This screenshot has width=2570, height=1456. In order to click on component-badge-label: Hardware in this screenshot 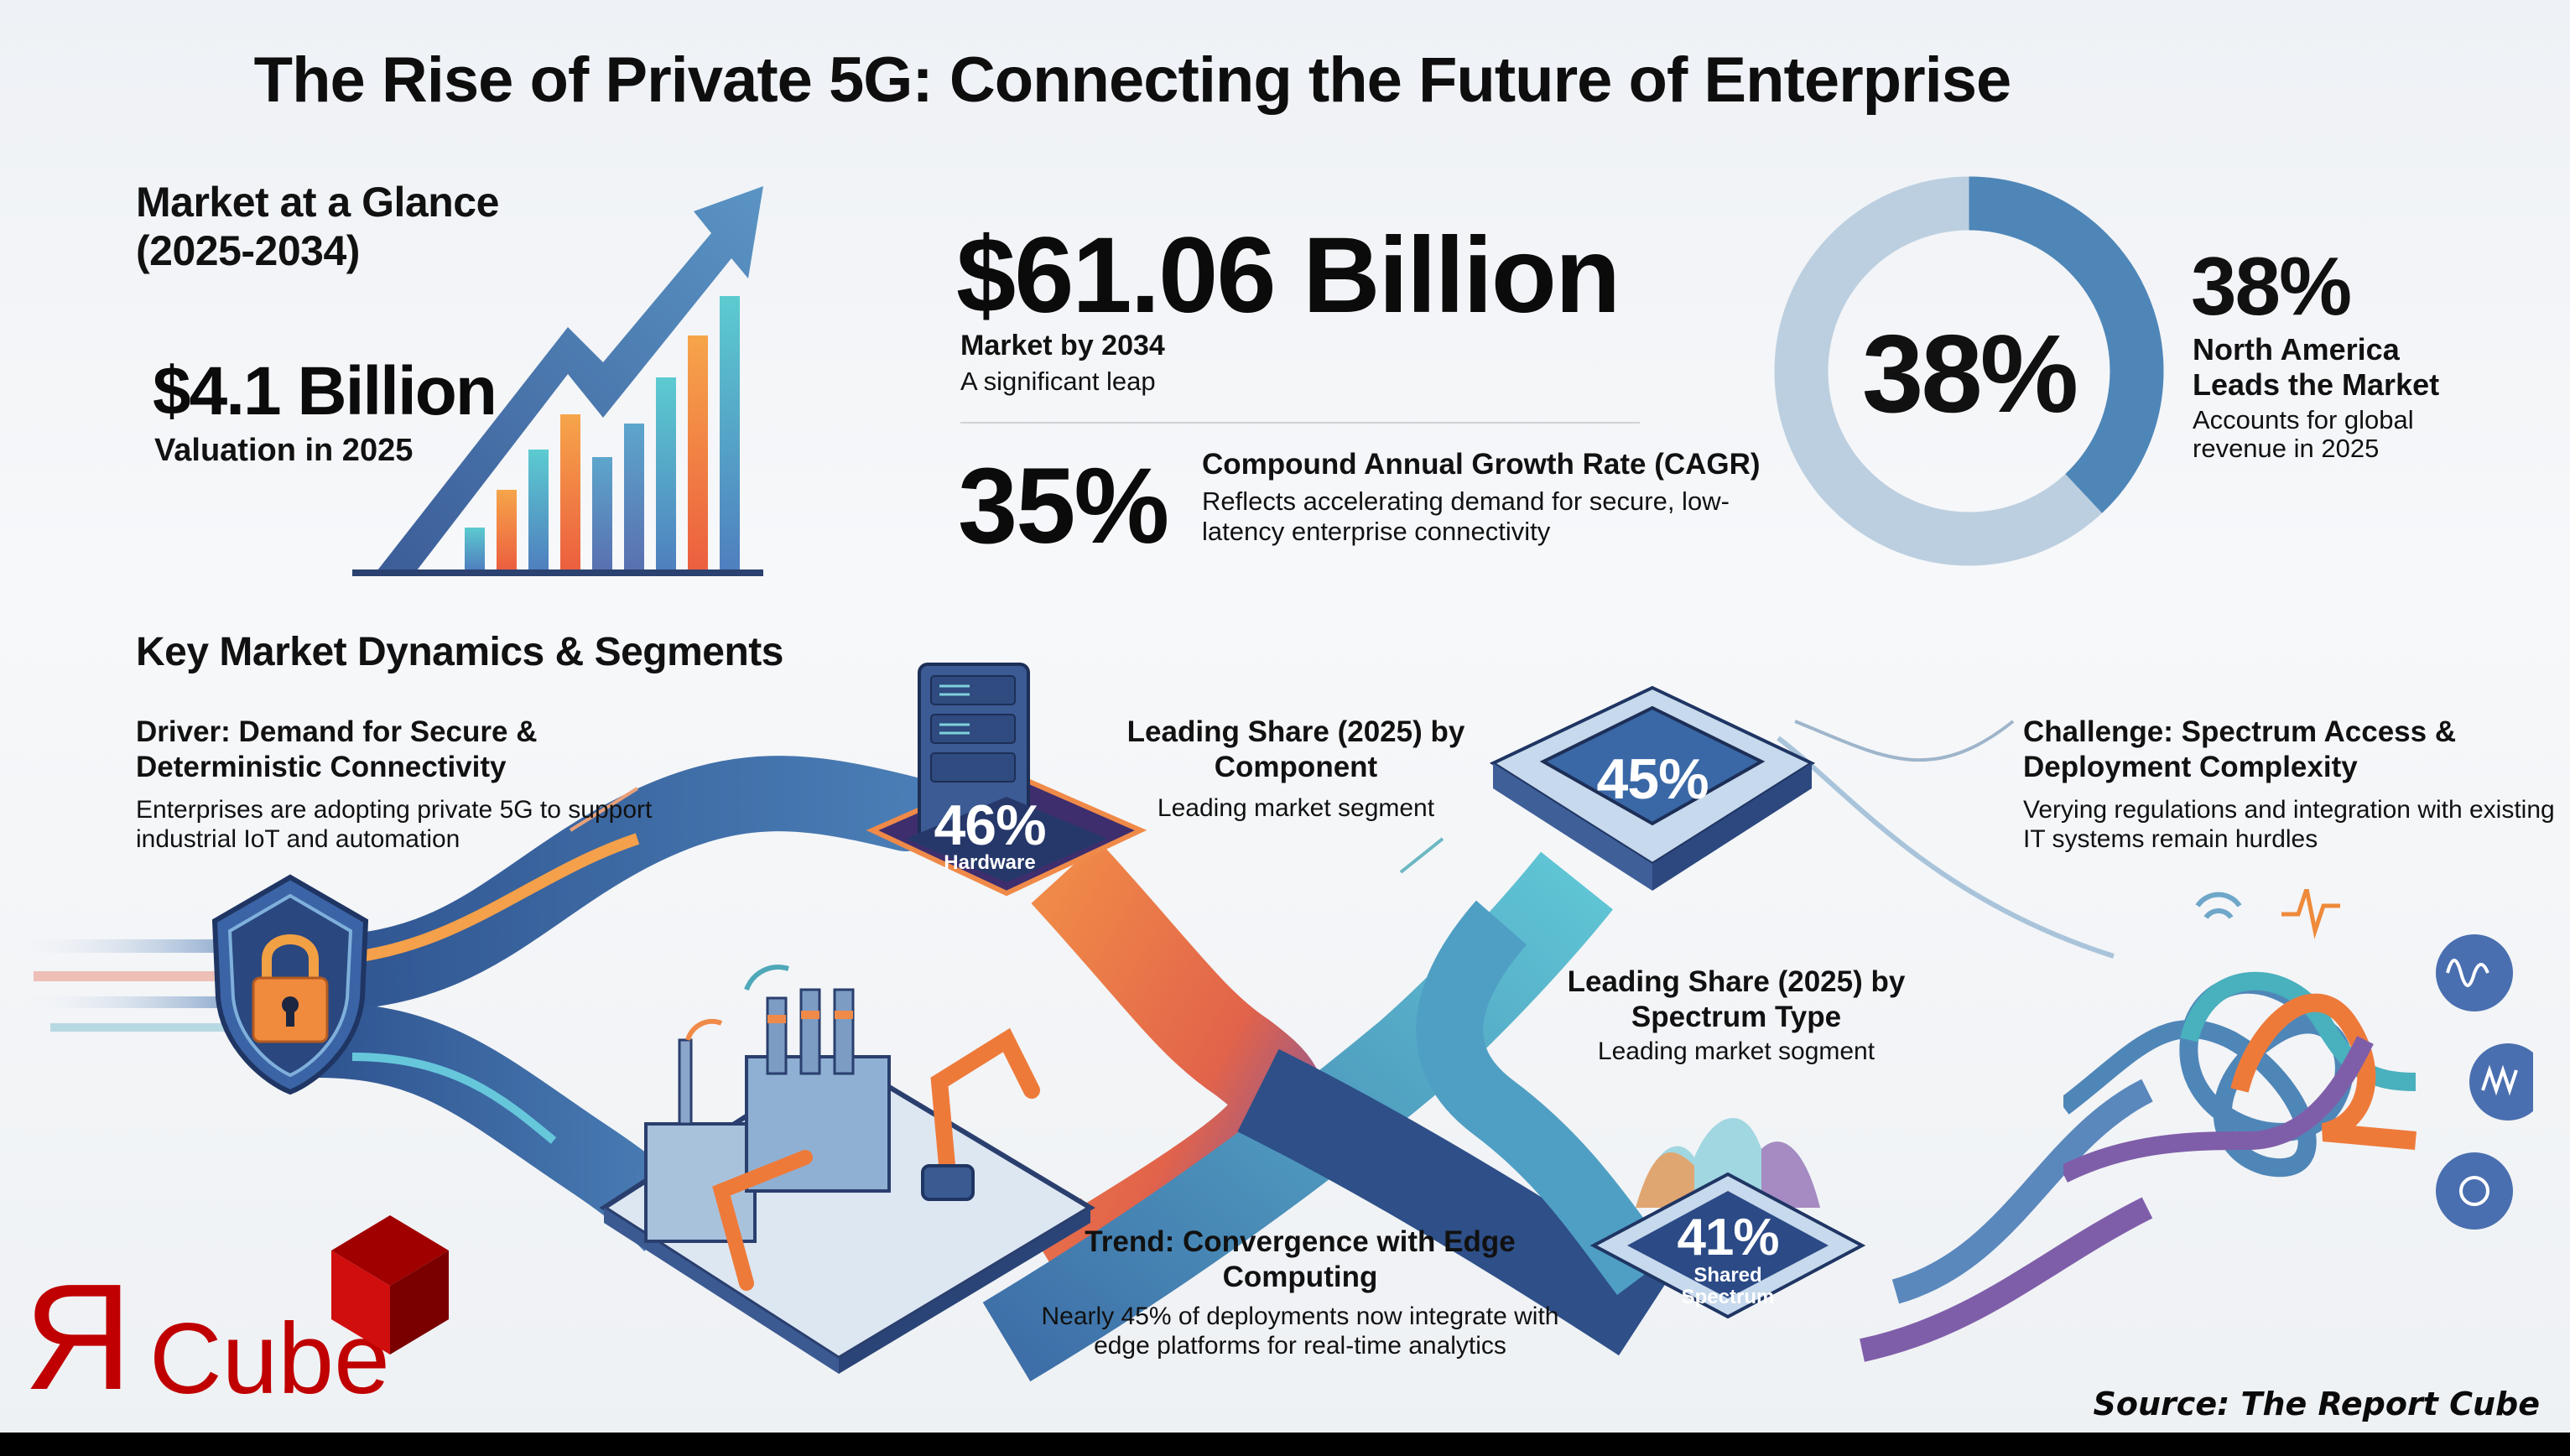, I will do `click(990, 862)`.